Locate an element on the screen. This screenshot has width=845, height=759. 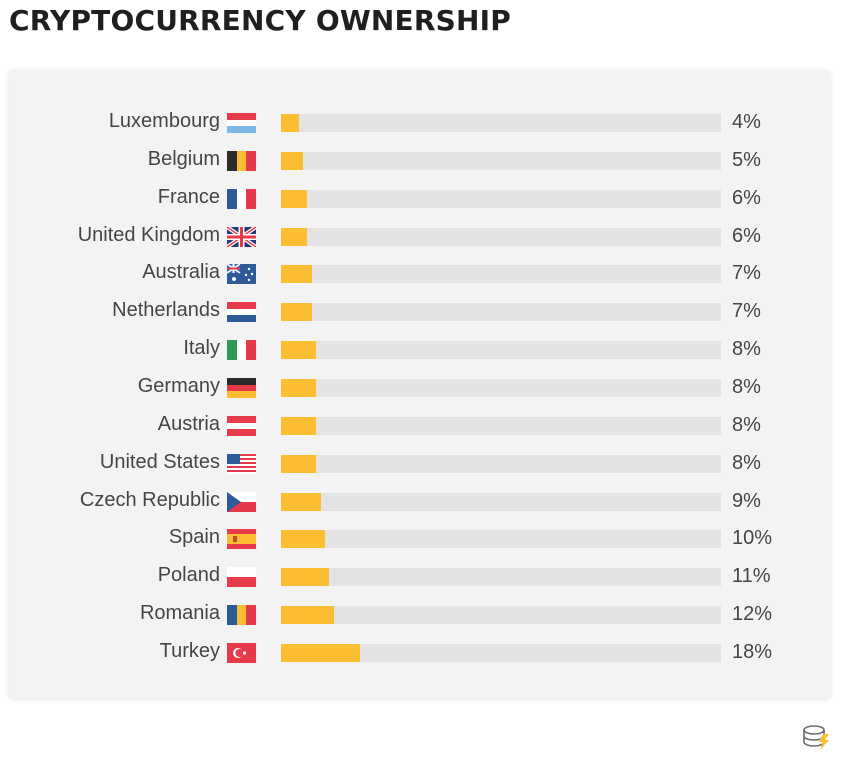
bar-row: Germany 8% is located at coordinates (419, 386).